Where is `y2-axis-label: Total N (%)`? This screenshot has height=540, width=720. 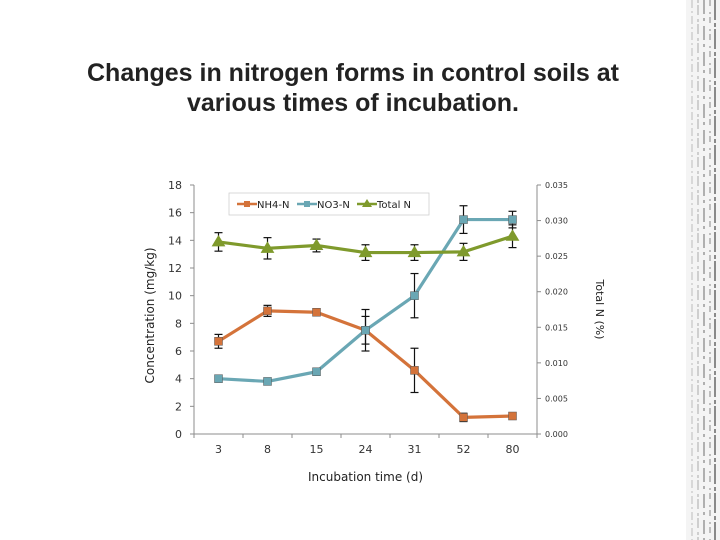
y2-axis-label: Total N (%) is located at coordinates (599, 309).